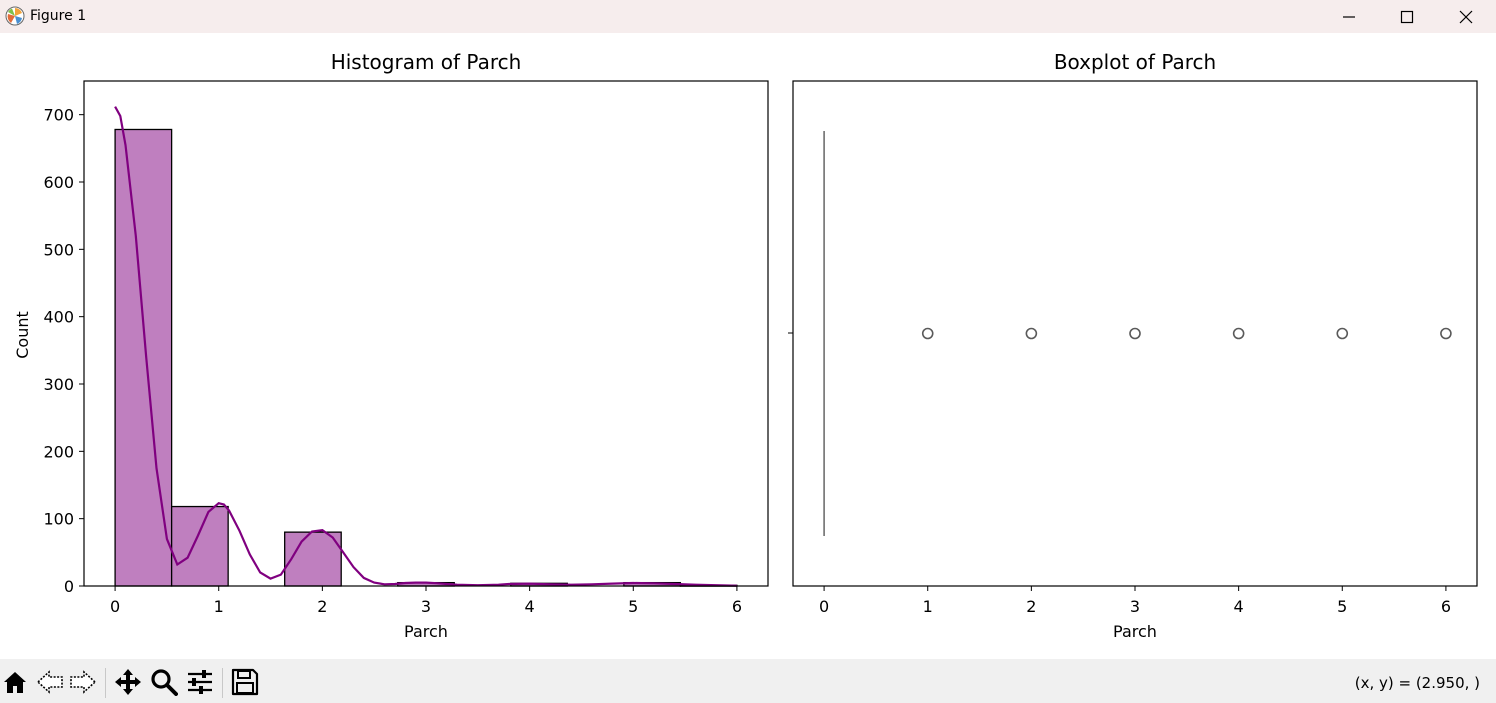 Image resolution: width=1496 pixels, height=703 pixels. I want to click on pan-icon, so click(128, 682).